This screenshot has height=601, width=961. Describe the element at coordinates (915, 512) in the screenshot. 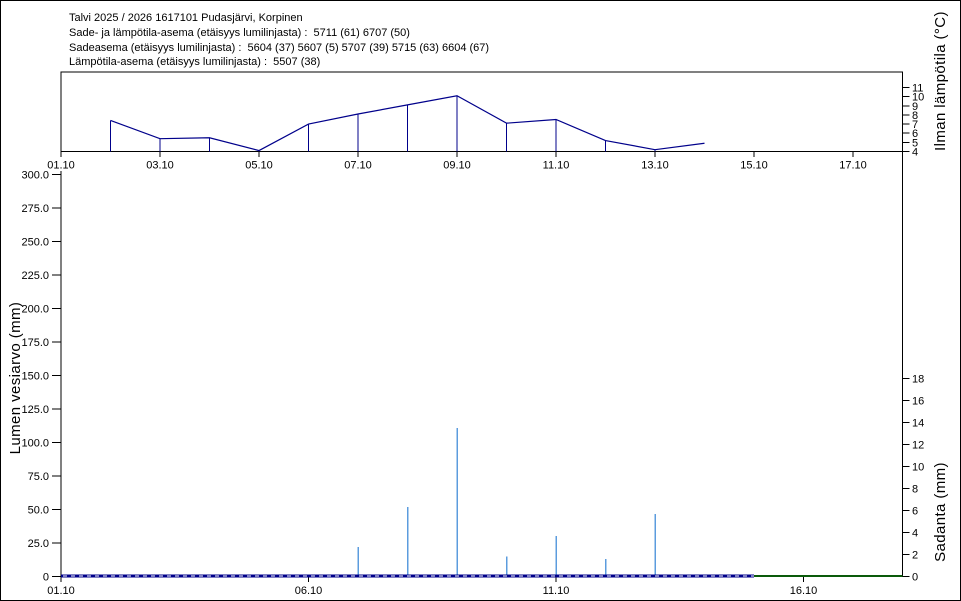

I see `precip-y-tick-label: 6` at that location.